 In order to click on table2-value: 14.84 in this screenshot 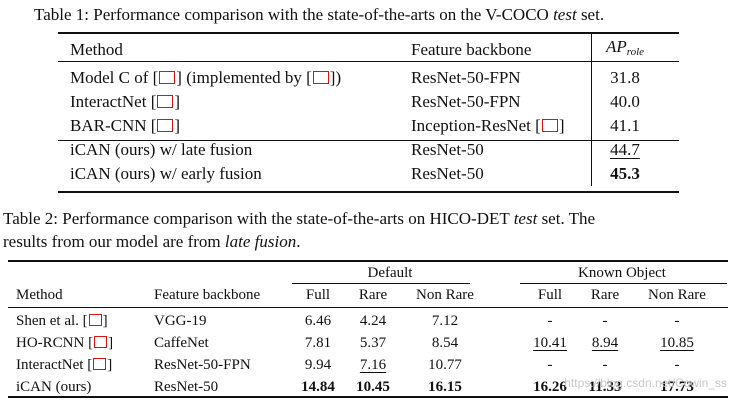, I will do `click(318, 387)`.